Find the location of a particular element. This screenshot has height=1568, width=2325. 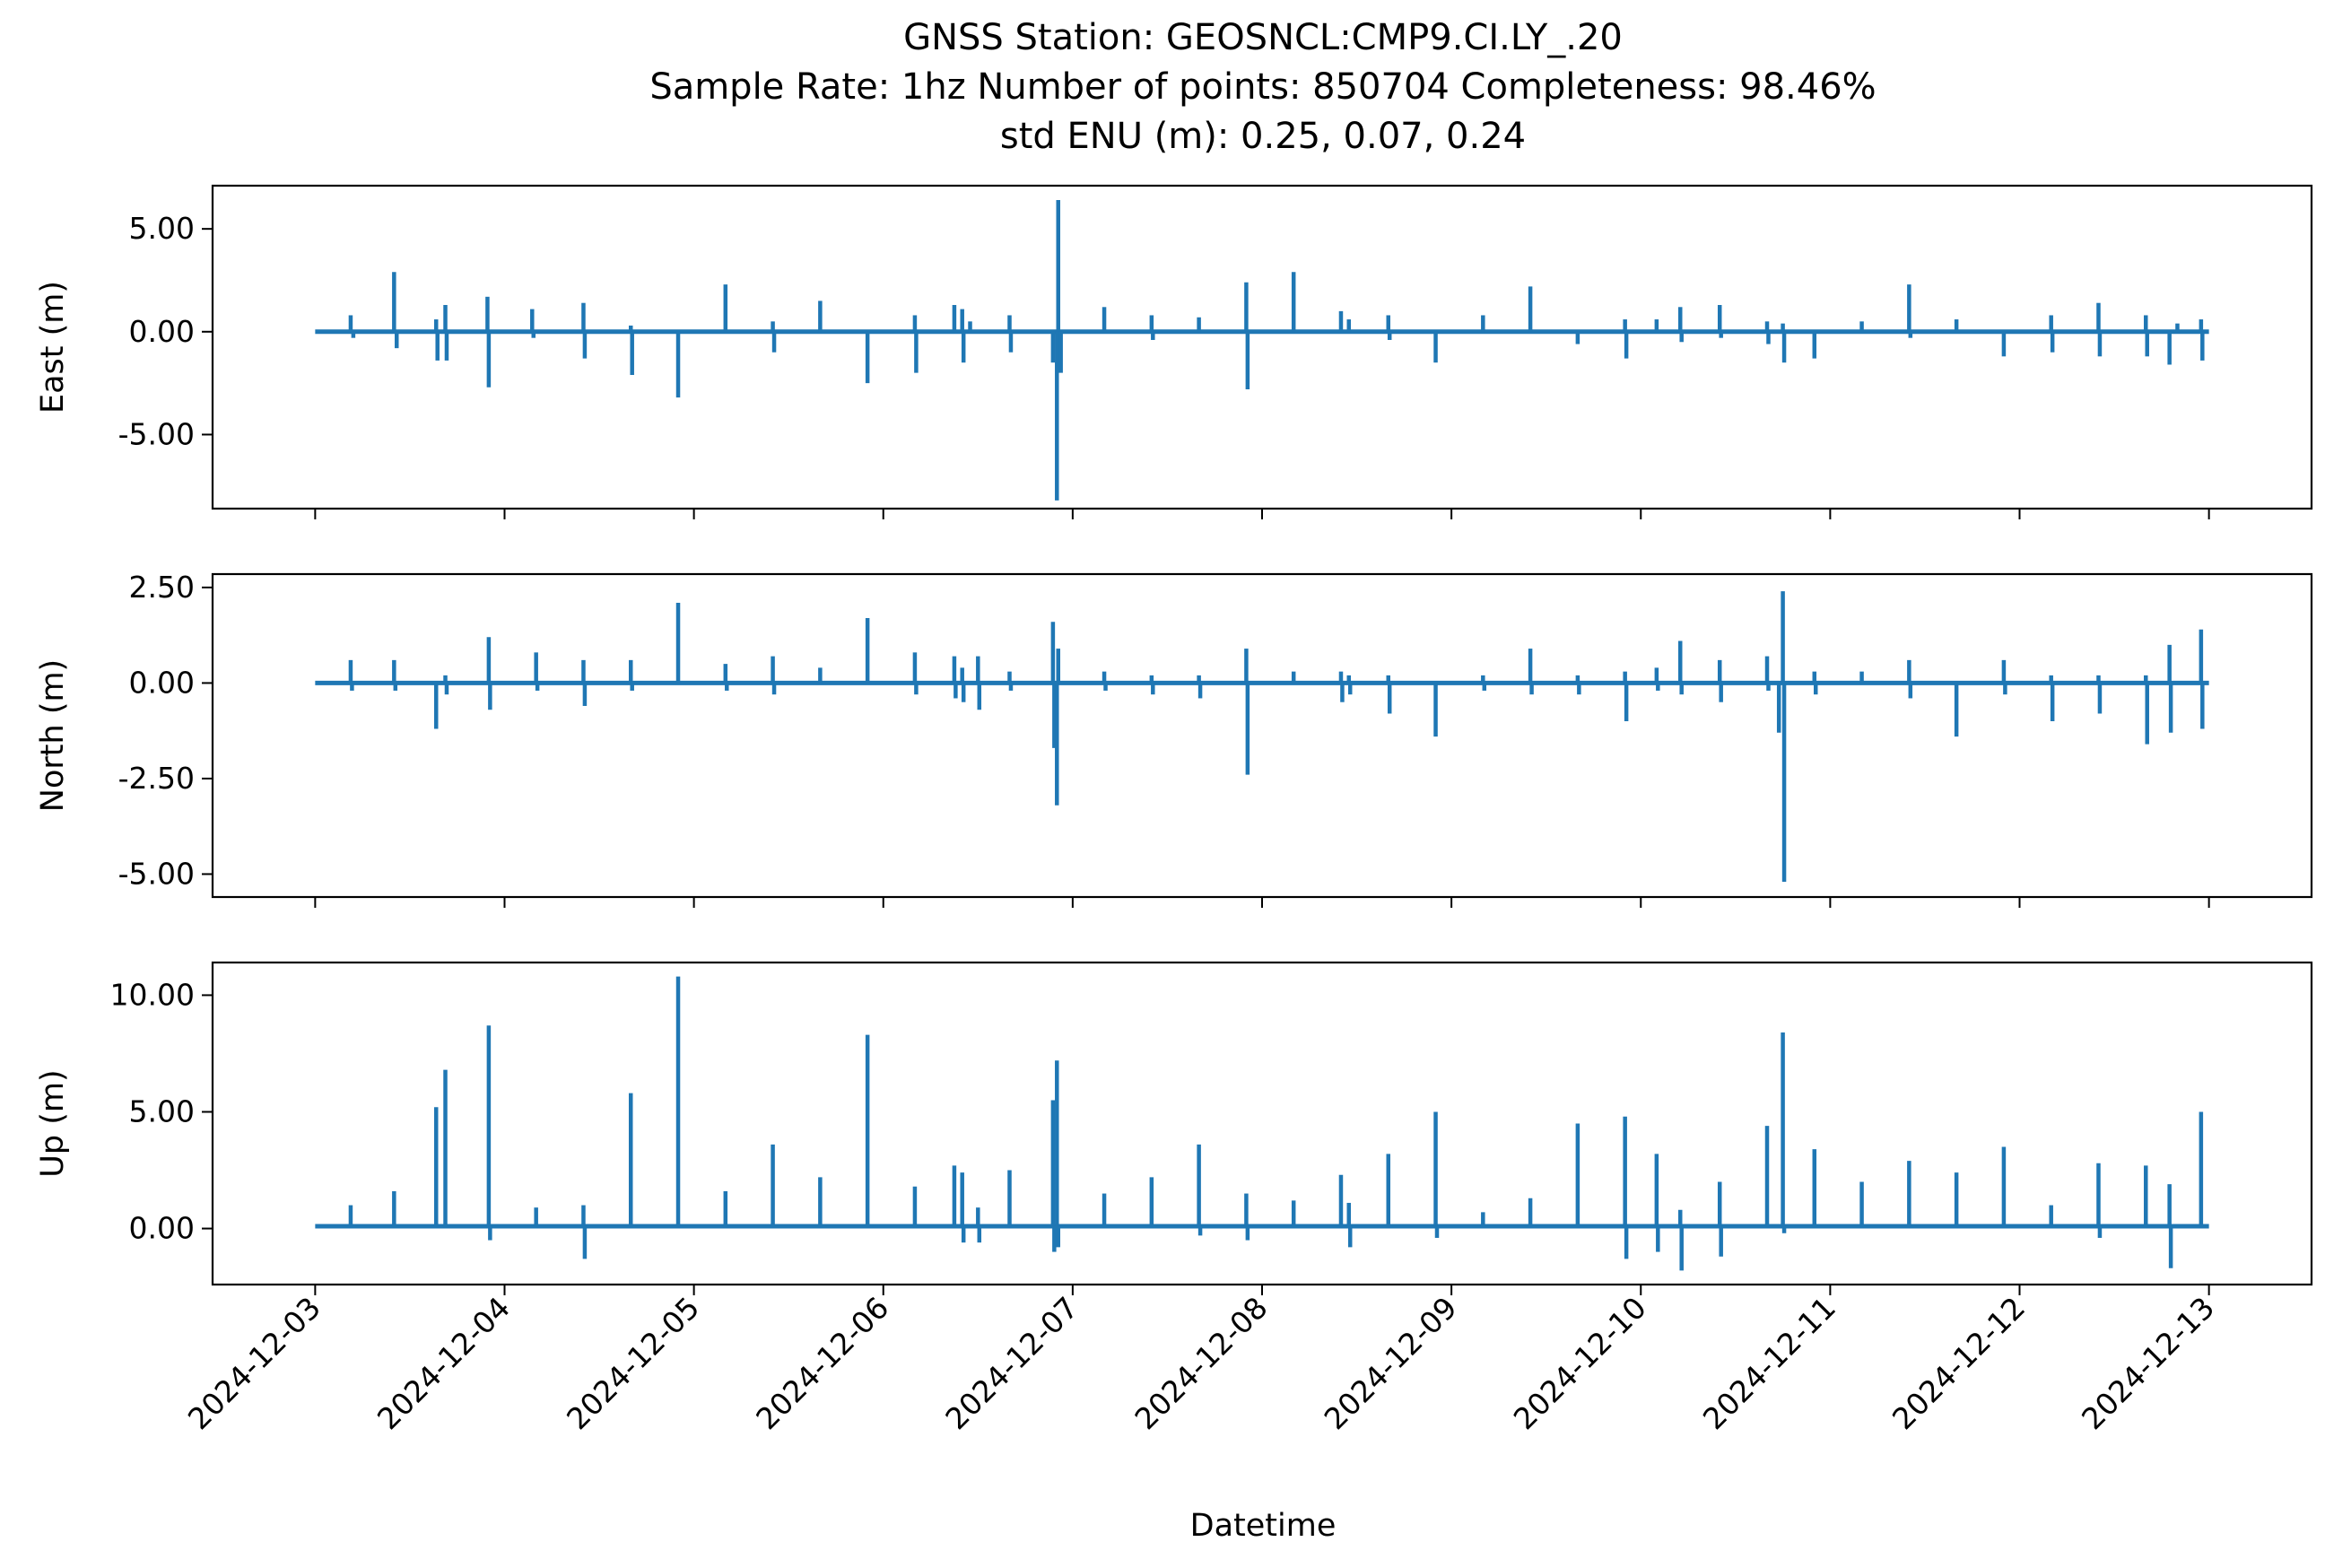

y-tick-label: 2.50 is located at coordinates (162, 587).